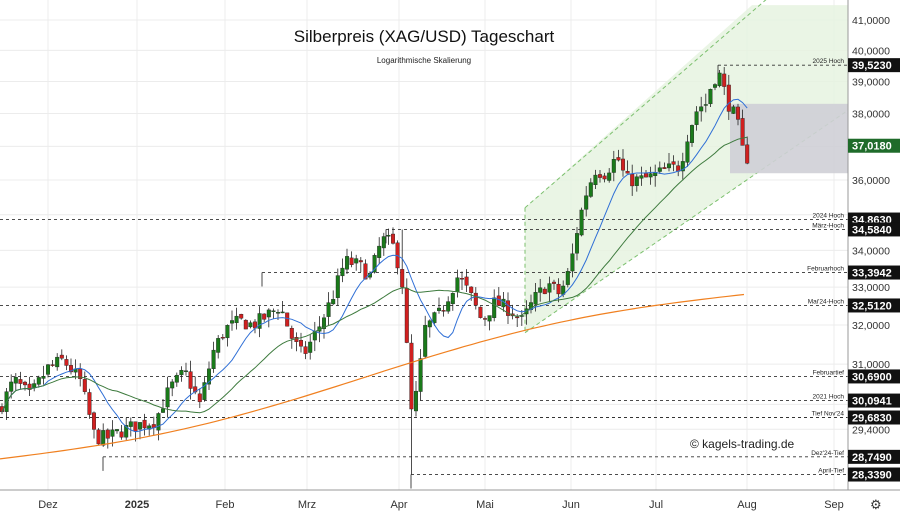 This screenshot has width=900, height=515. Describe the element at coordinates (829, 372) in the screenshot. I see `level-label: Februartief` at that location.